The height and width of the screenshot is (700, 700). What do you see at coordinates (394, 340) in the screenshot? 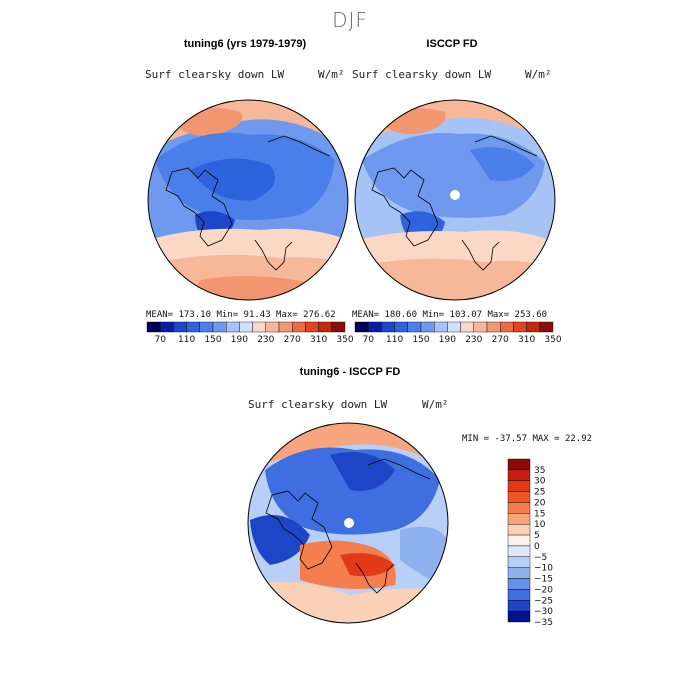
I see `right-colorbar-tick-label: 110` at bounding box center [394, 340].